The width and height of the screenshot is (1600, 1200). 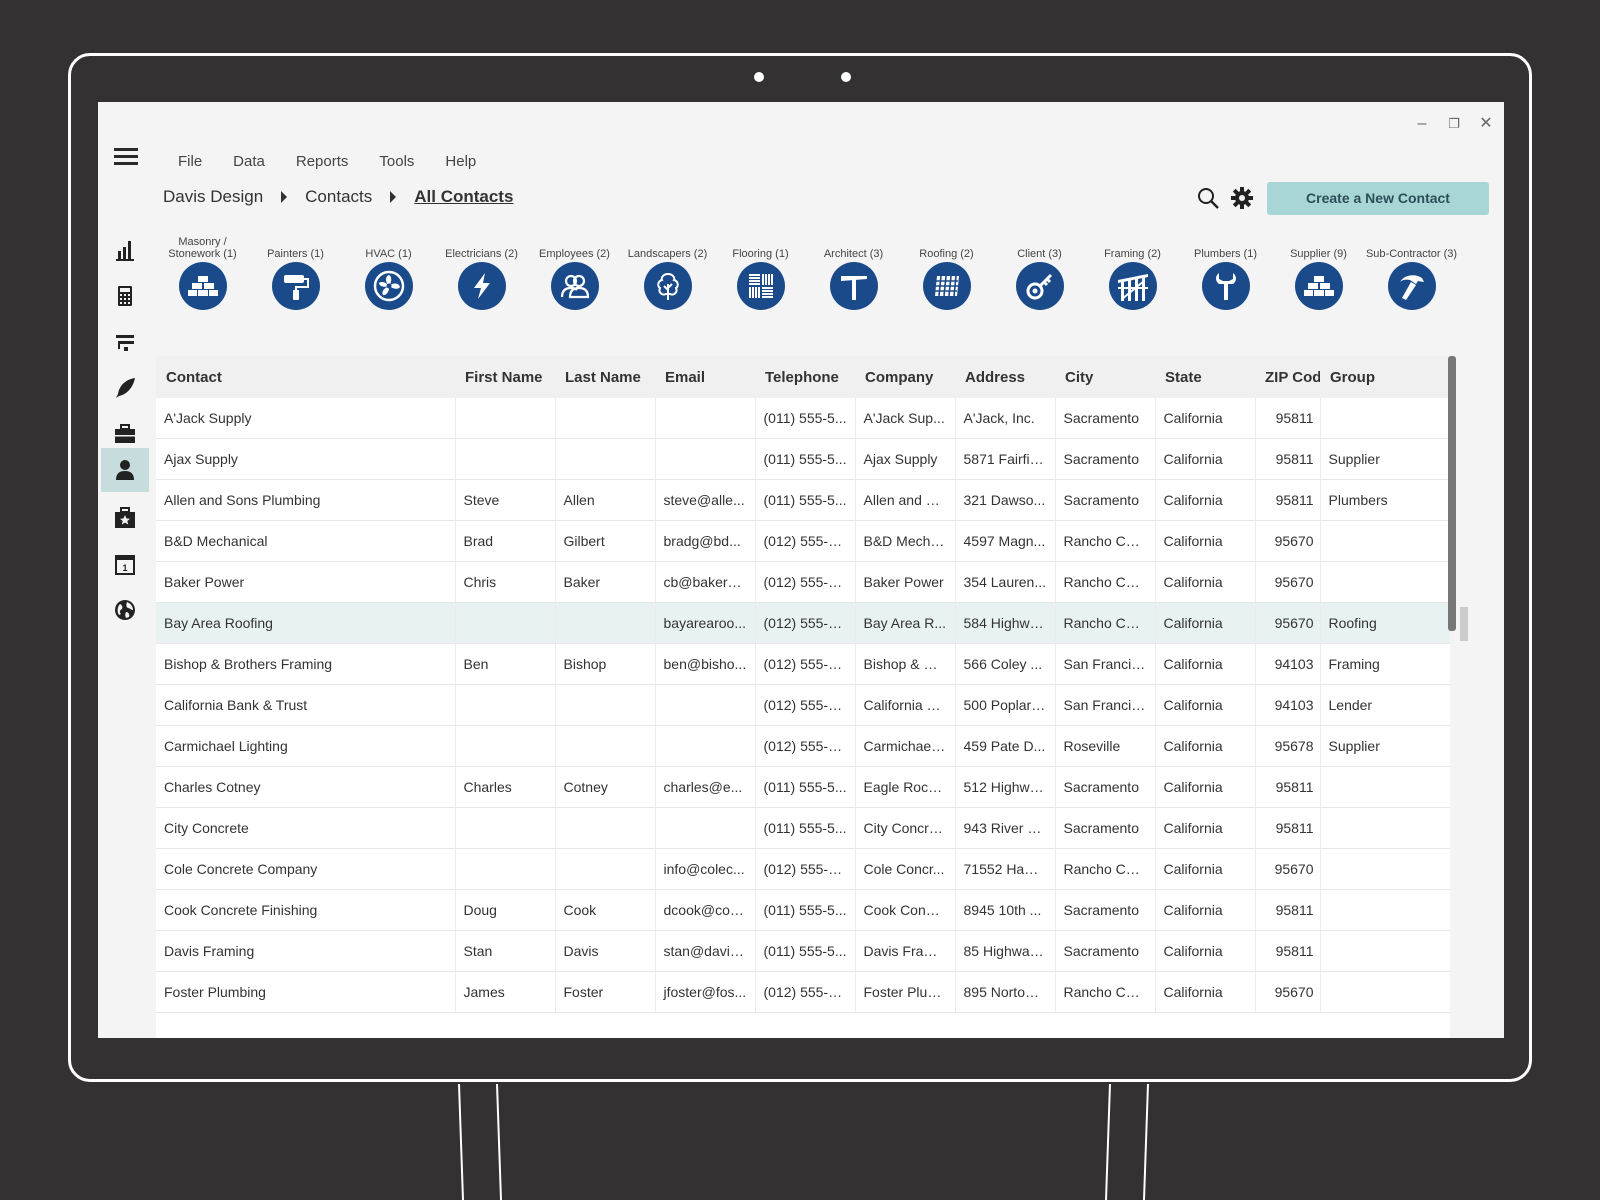 I want to click on breadcrumb-section: Contacts, so click(x=339, y=196).